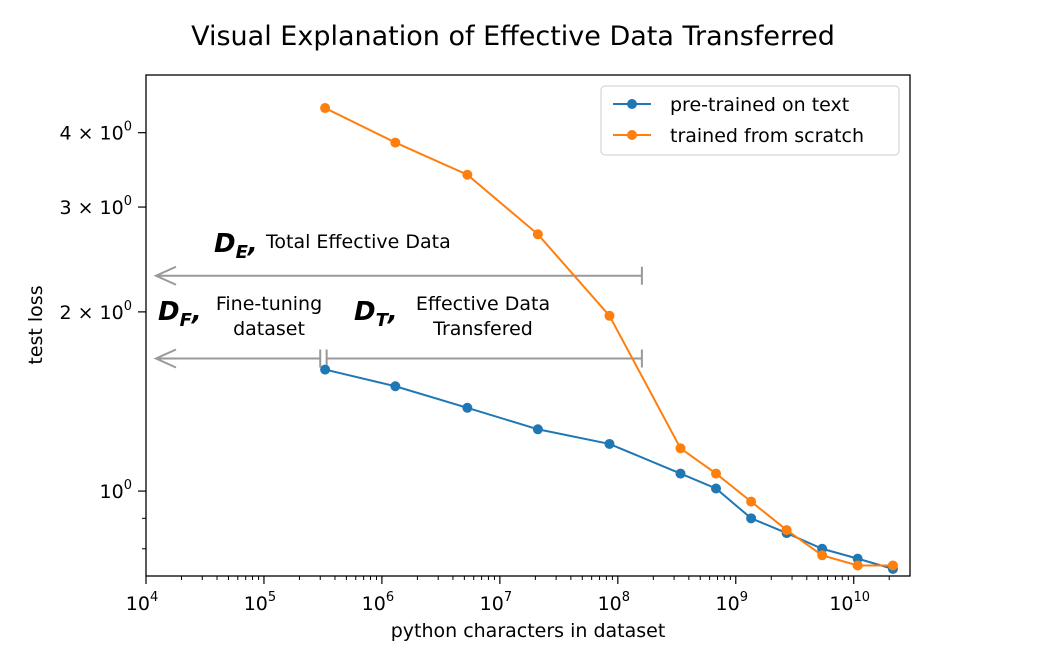 Image resolution: width=1043 pixels, height=653 pixels. I want to click on y-axis-label: test loss, so click(36, 324).